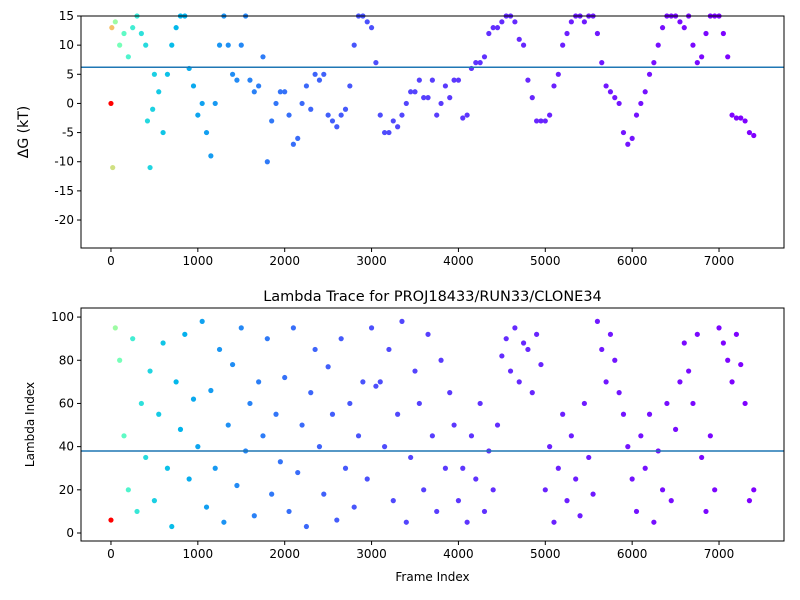 This screenshot has width=800, height=600. Describe the element at coordinates (371, 261) in the screenshot. I see `x-tick-label: 3000` at that location.